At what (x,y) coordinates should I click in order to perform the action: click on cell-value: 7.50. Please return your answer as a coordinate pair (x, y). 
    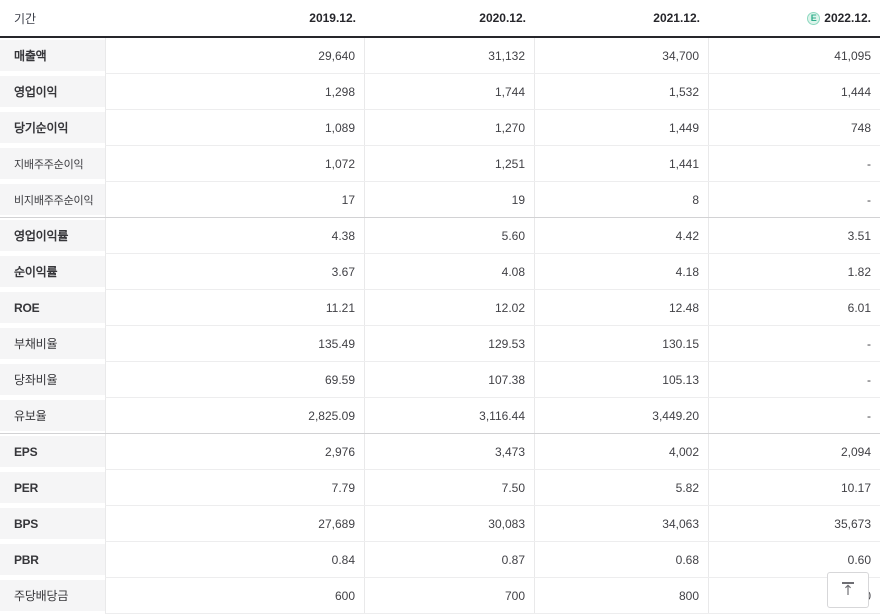
    Looking at the image, I should click on (450, 487).